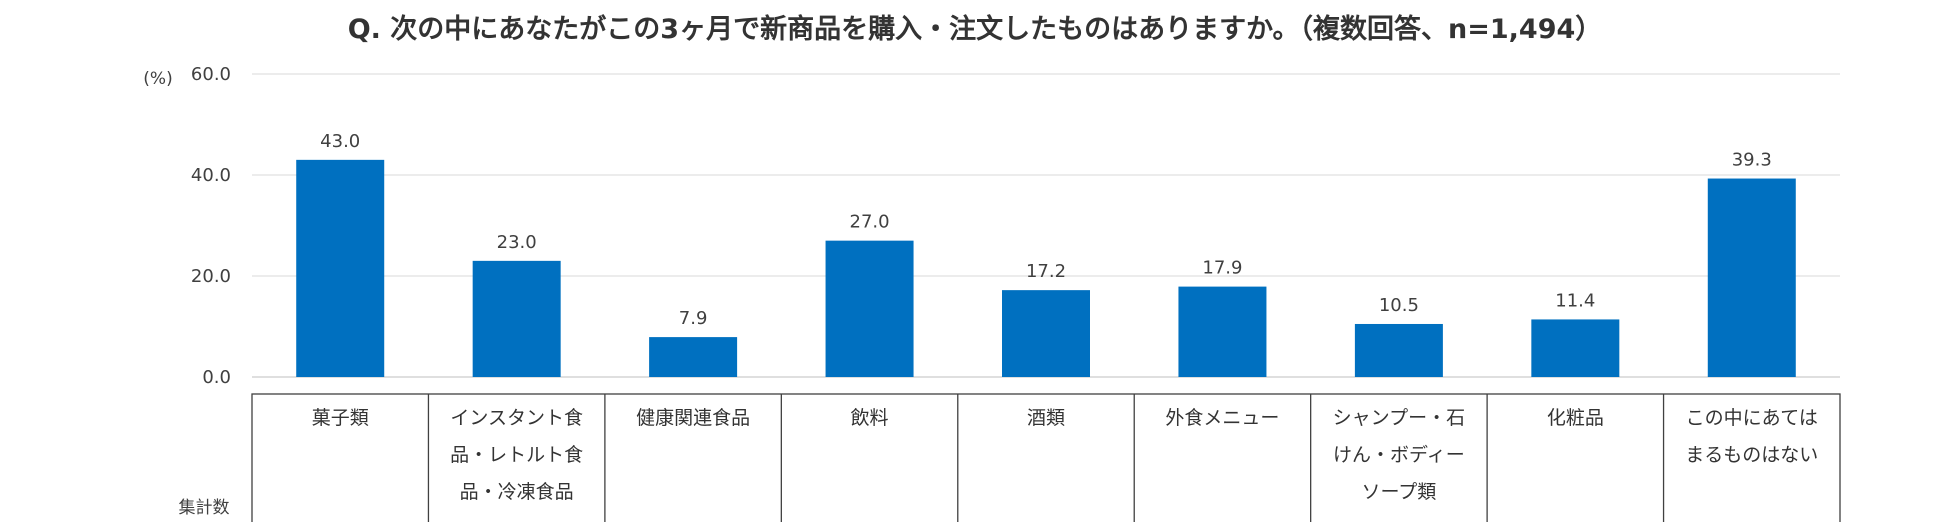  I want to click on data-label: 17.9, so click(1222, 268).